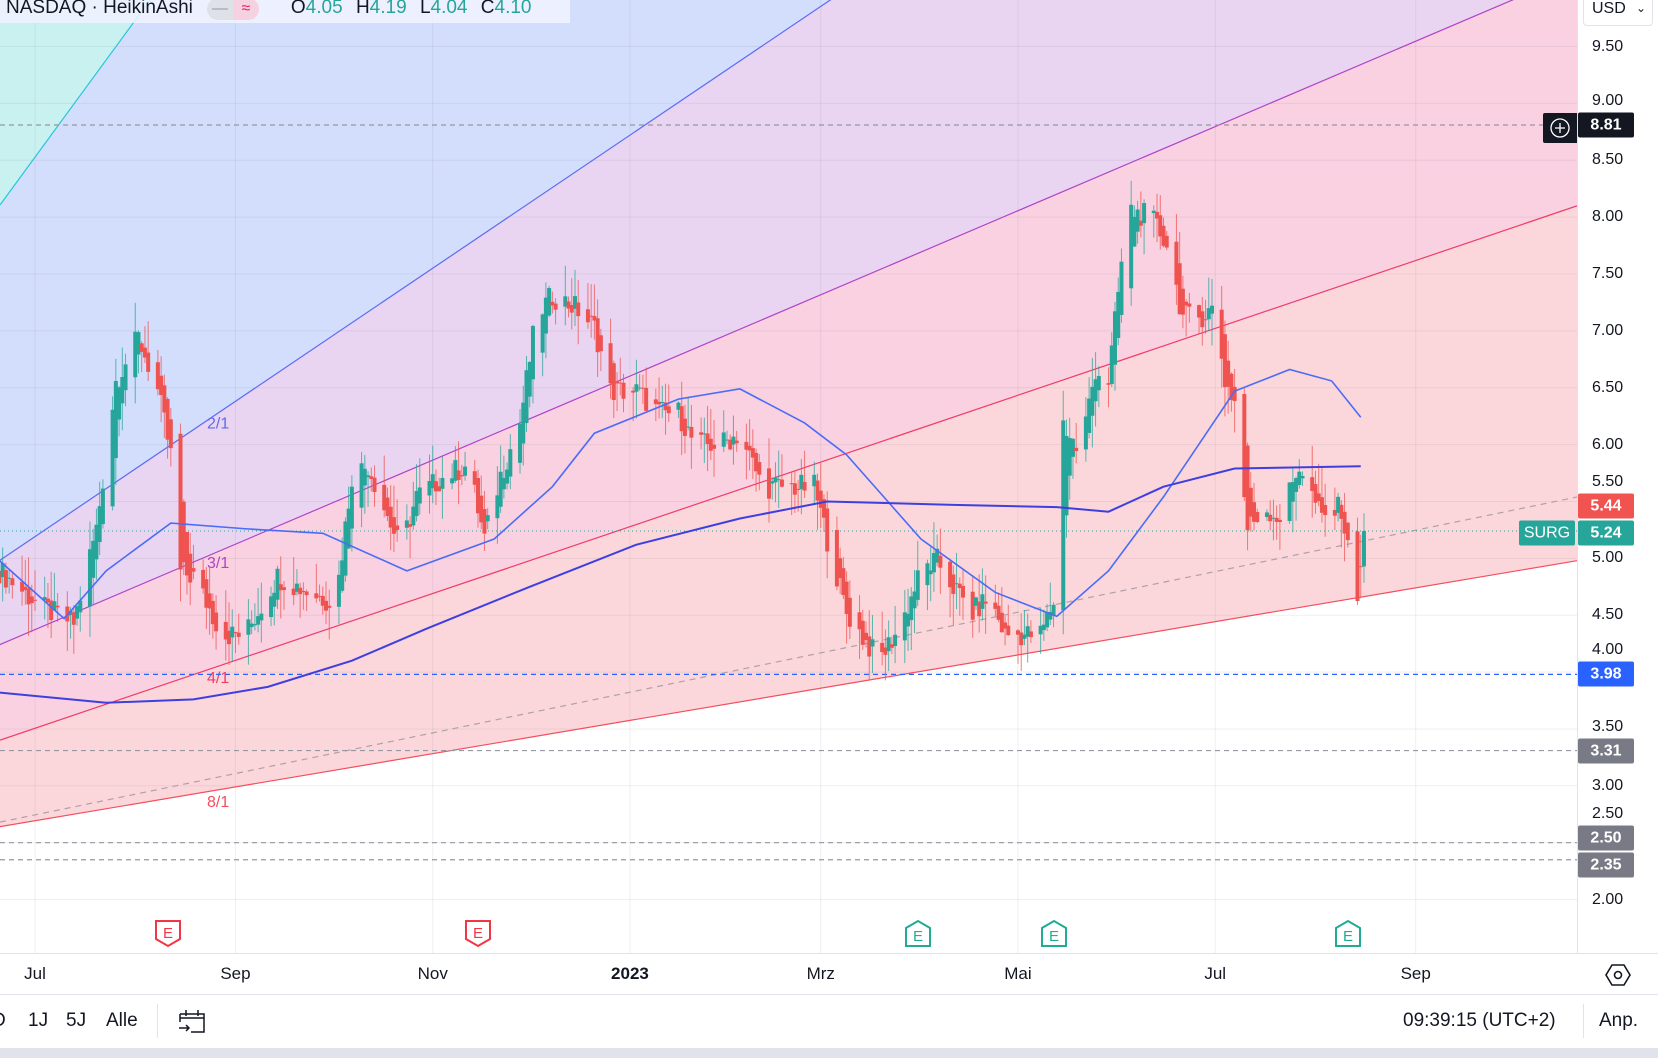 The width and height of the screenshot is (1658, 1058). I want to click on settings-icon, so click(1618, 975).